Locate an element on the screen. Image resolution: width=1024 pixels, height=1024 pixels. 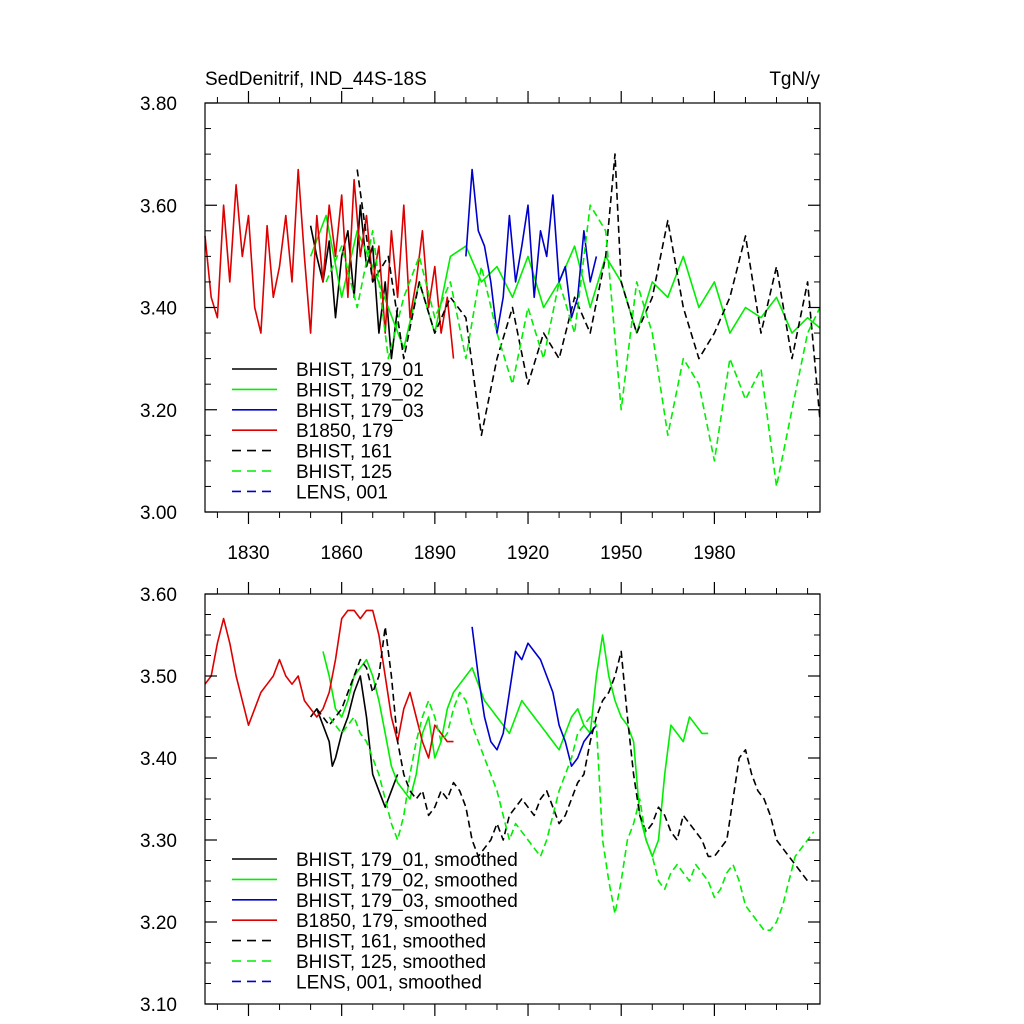
legend-label: LENS, 001 is located at coordinates (342, 492).